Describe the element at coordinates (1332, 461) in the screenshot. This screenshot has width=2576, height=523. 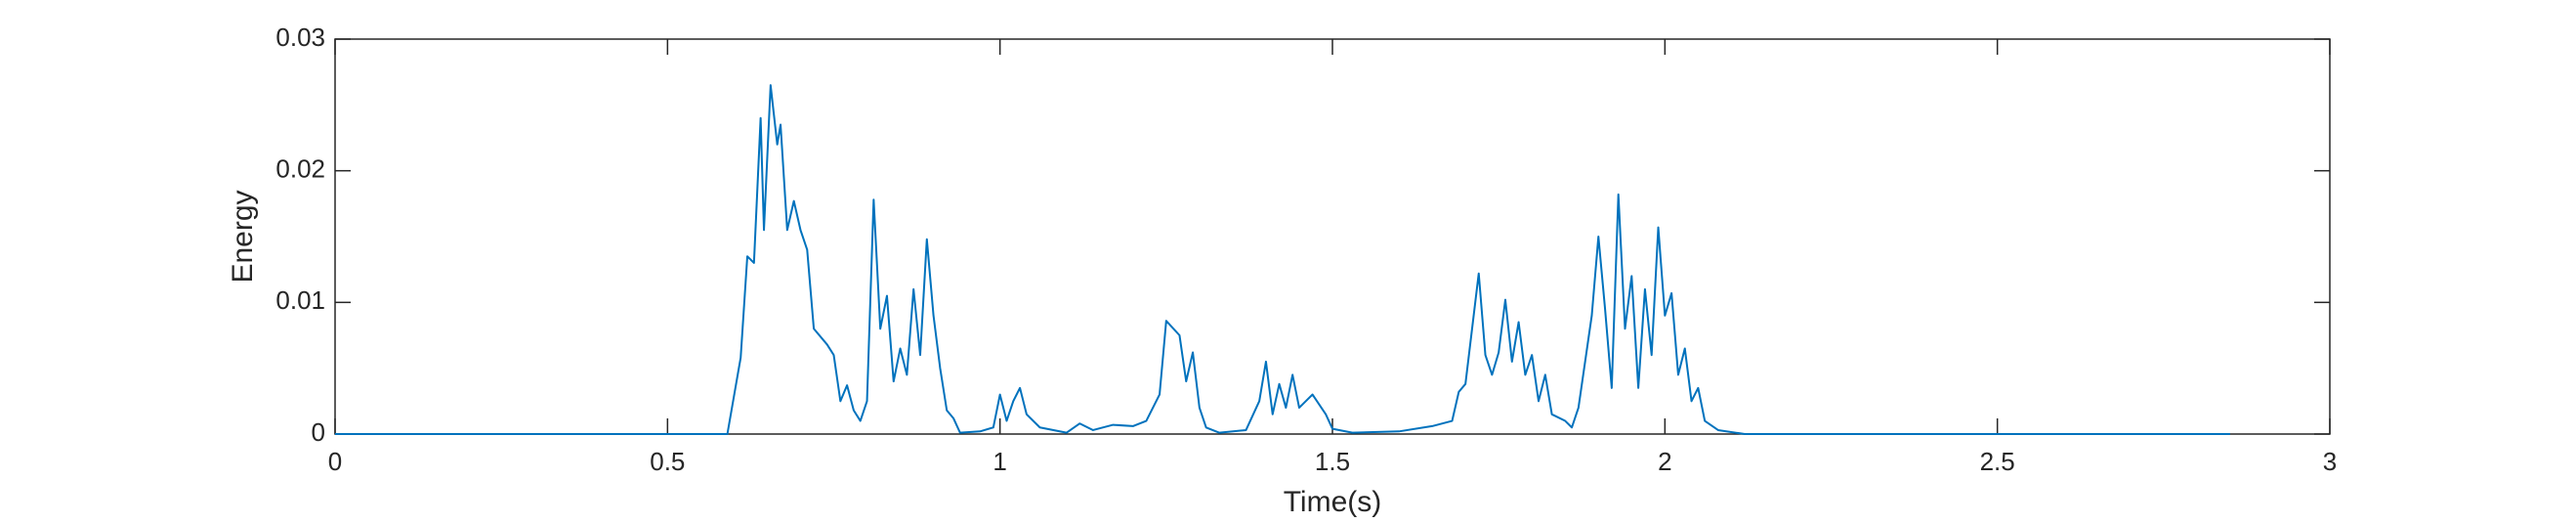
I see `x-tick-label: 1.5` at that location.